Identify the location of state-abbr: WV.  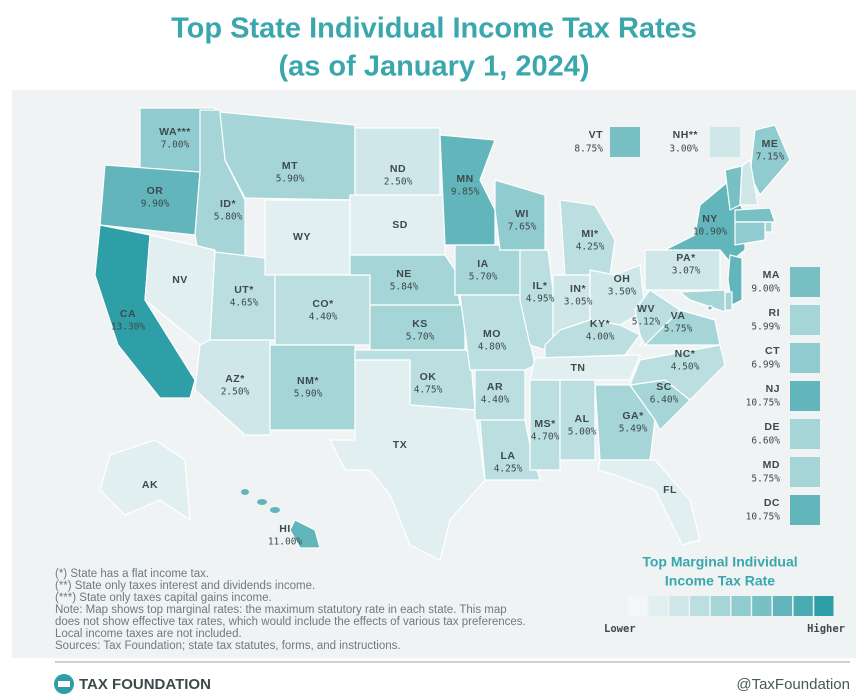
(646, 309).